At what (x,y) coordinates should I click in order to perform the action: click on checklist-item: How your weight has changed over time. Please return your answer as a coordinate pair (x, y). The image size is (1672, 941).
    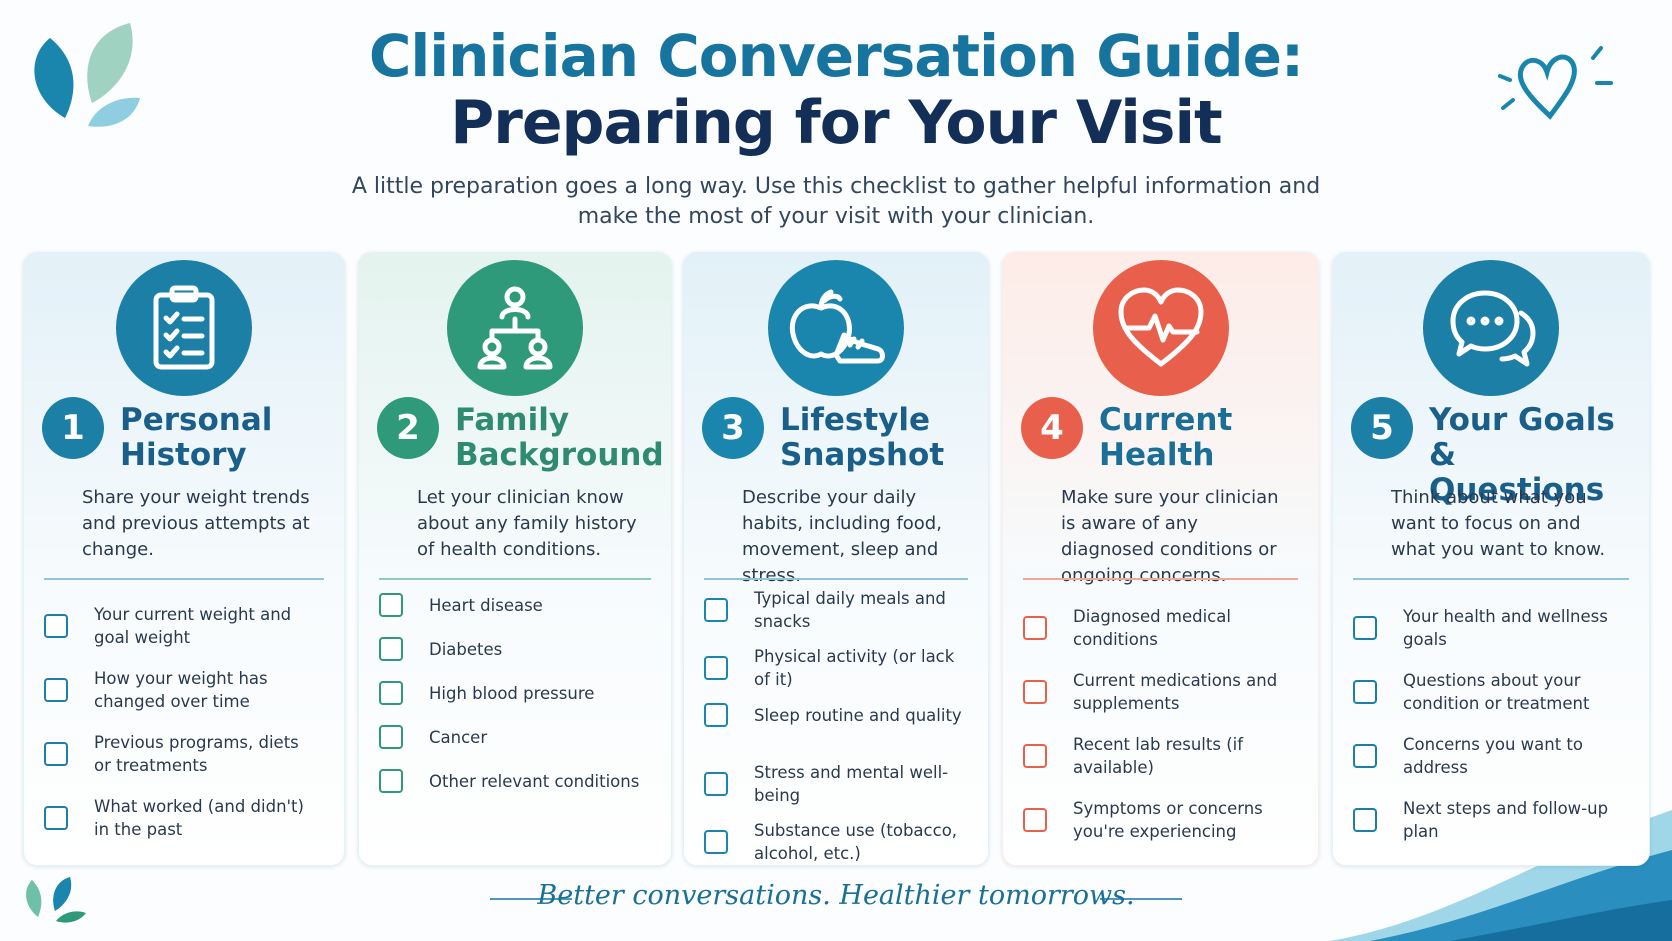
    Looking at the image, I should click on (181, 690).